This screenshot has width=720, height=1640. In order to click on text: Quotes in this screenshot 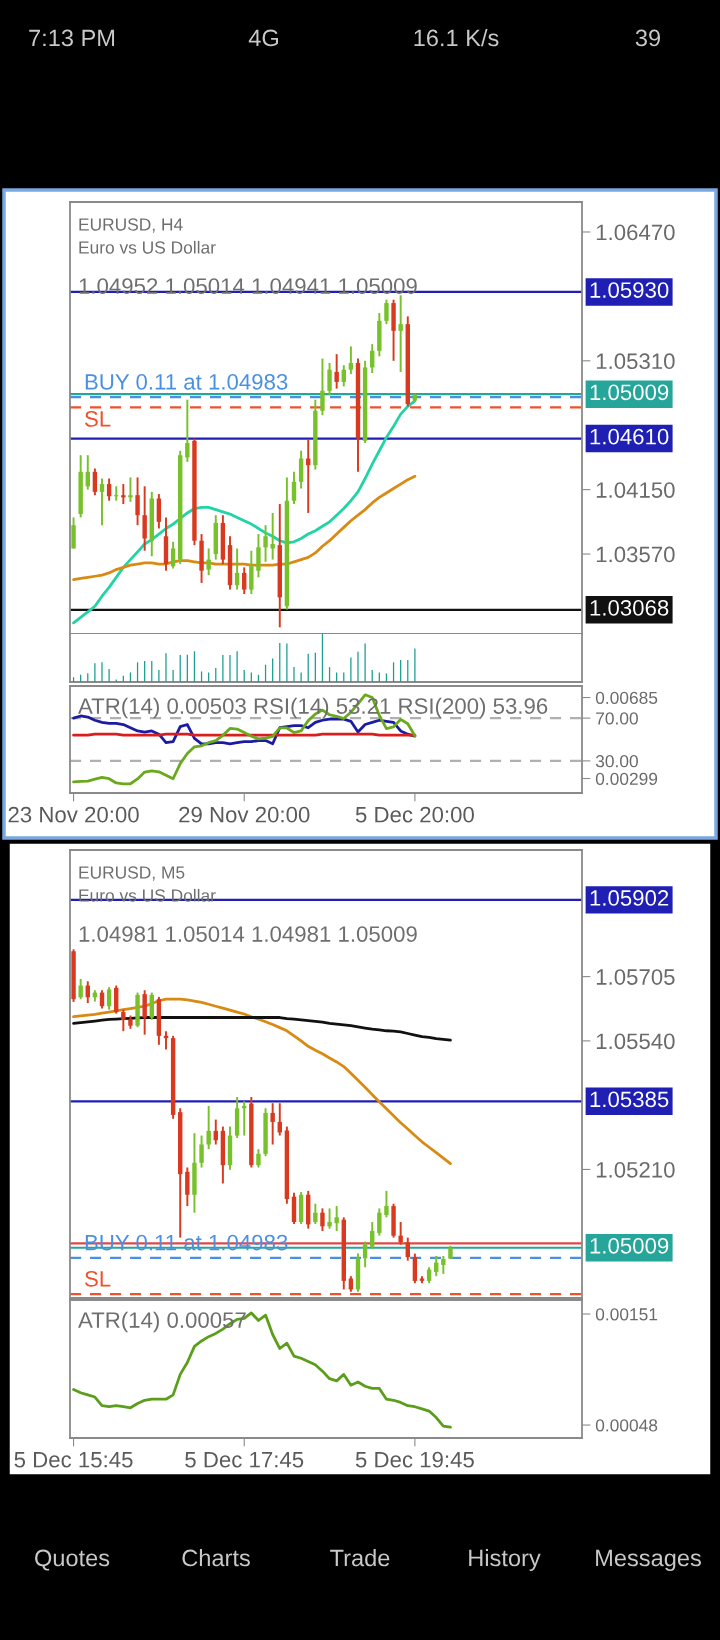, I will do `click(72, 1560)`.